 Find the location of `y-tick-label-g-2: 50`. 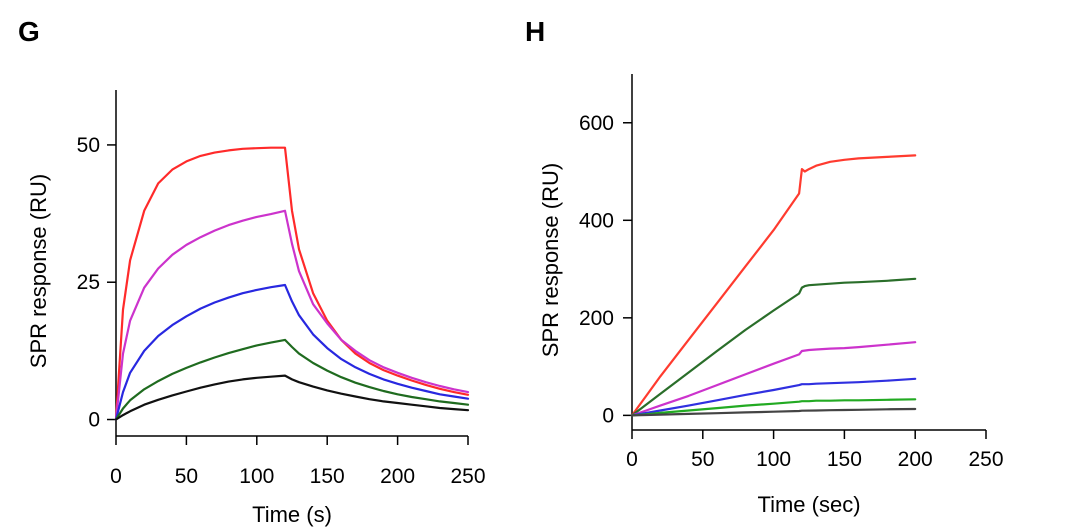

y-tick-label-g-2: 50 is located at coordinates (88, 145).